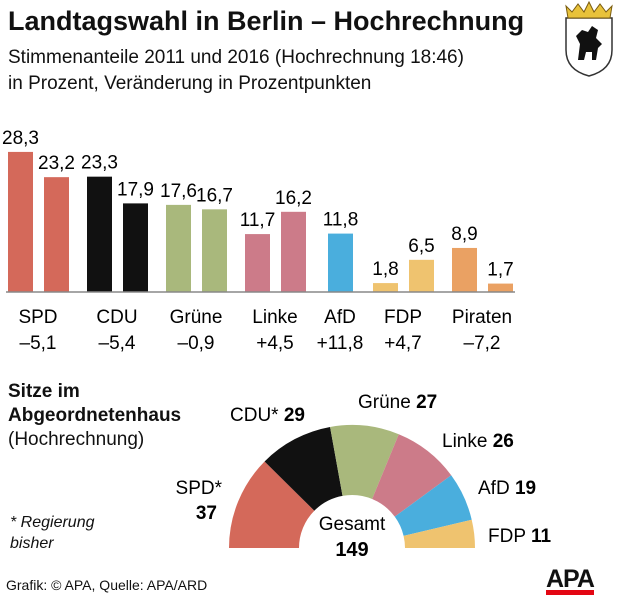  What do you see at coordinates (509, 536) in the screenshot?
I see `seat-label-name: FDP` at bounding box center [509, 536].